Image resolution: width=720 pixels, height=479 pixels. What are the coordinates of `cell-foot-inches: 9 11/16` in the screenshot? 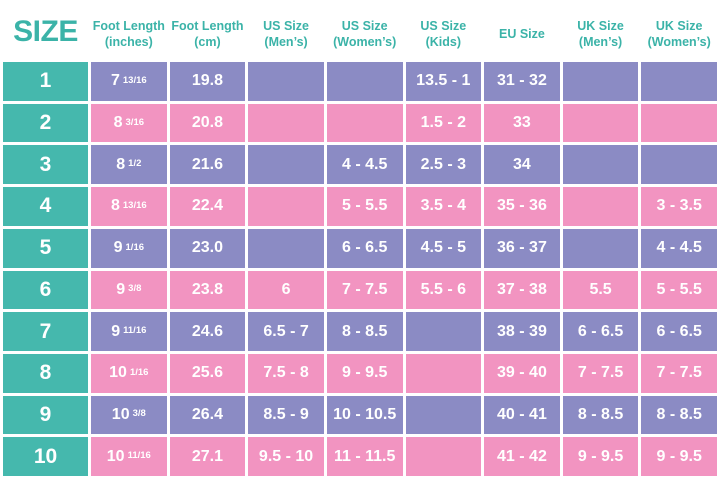 It's located at (129, 331).